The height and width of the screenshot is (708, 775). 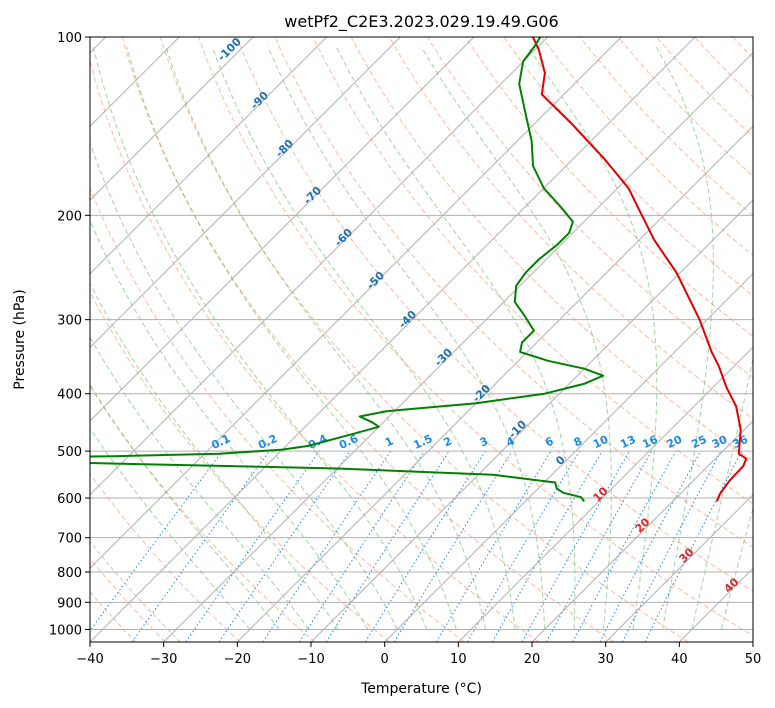 What do you see at coordinates (69, 395) in the screenshot?
I see `y-tick-label: 400` at bounding box center [69, 395].